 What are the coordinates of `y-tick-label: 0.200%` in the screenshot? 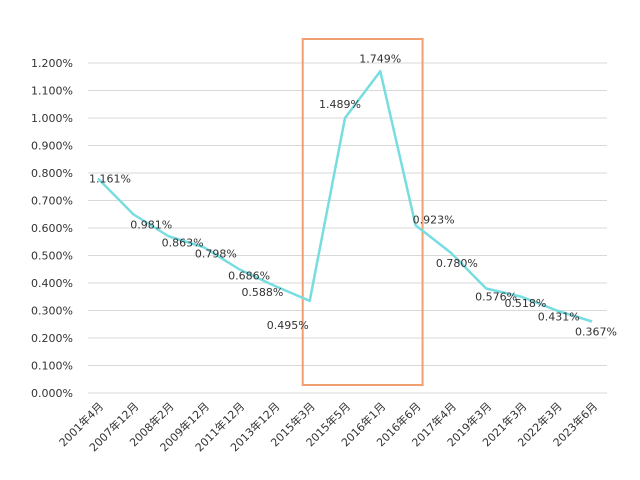 It's located at (52, 338).